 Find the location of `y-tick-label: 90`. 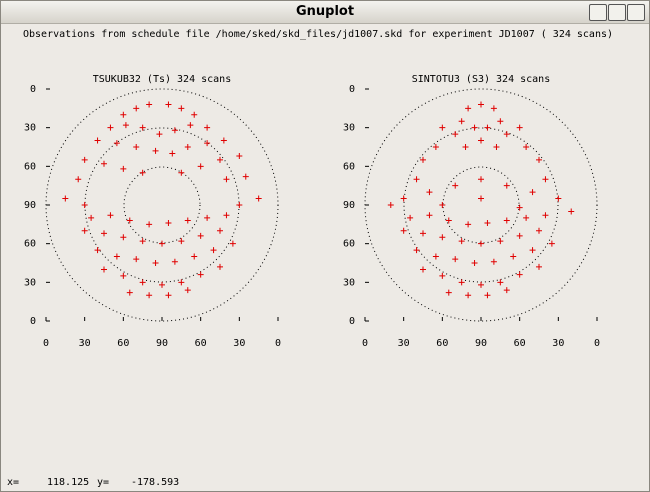

y-tick-label: 90 is located at coordinates (30, 205).